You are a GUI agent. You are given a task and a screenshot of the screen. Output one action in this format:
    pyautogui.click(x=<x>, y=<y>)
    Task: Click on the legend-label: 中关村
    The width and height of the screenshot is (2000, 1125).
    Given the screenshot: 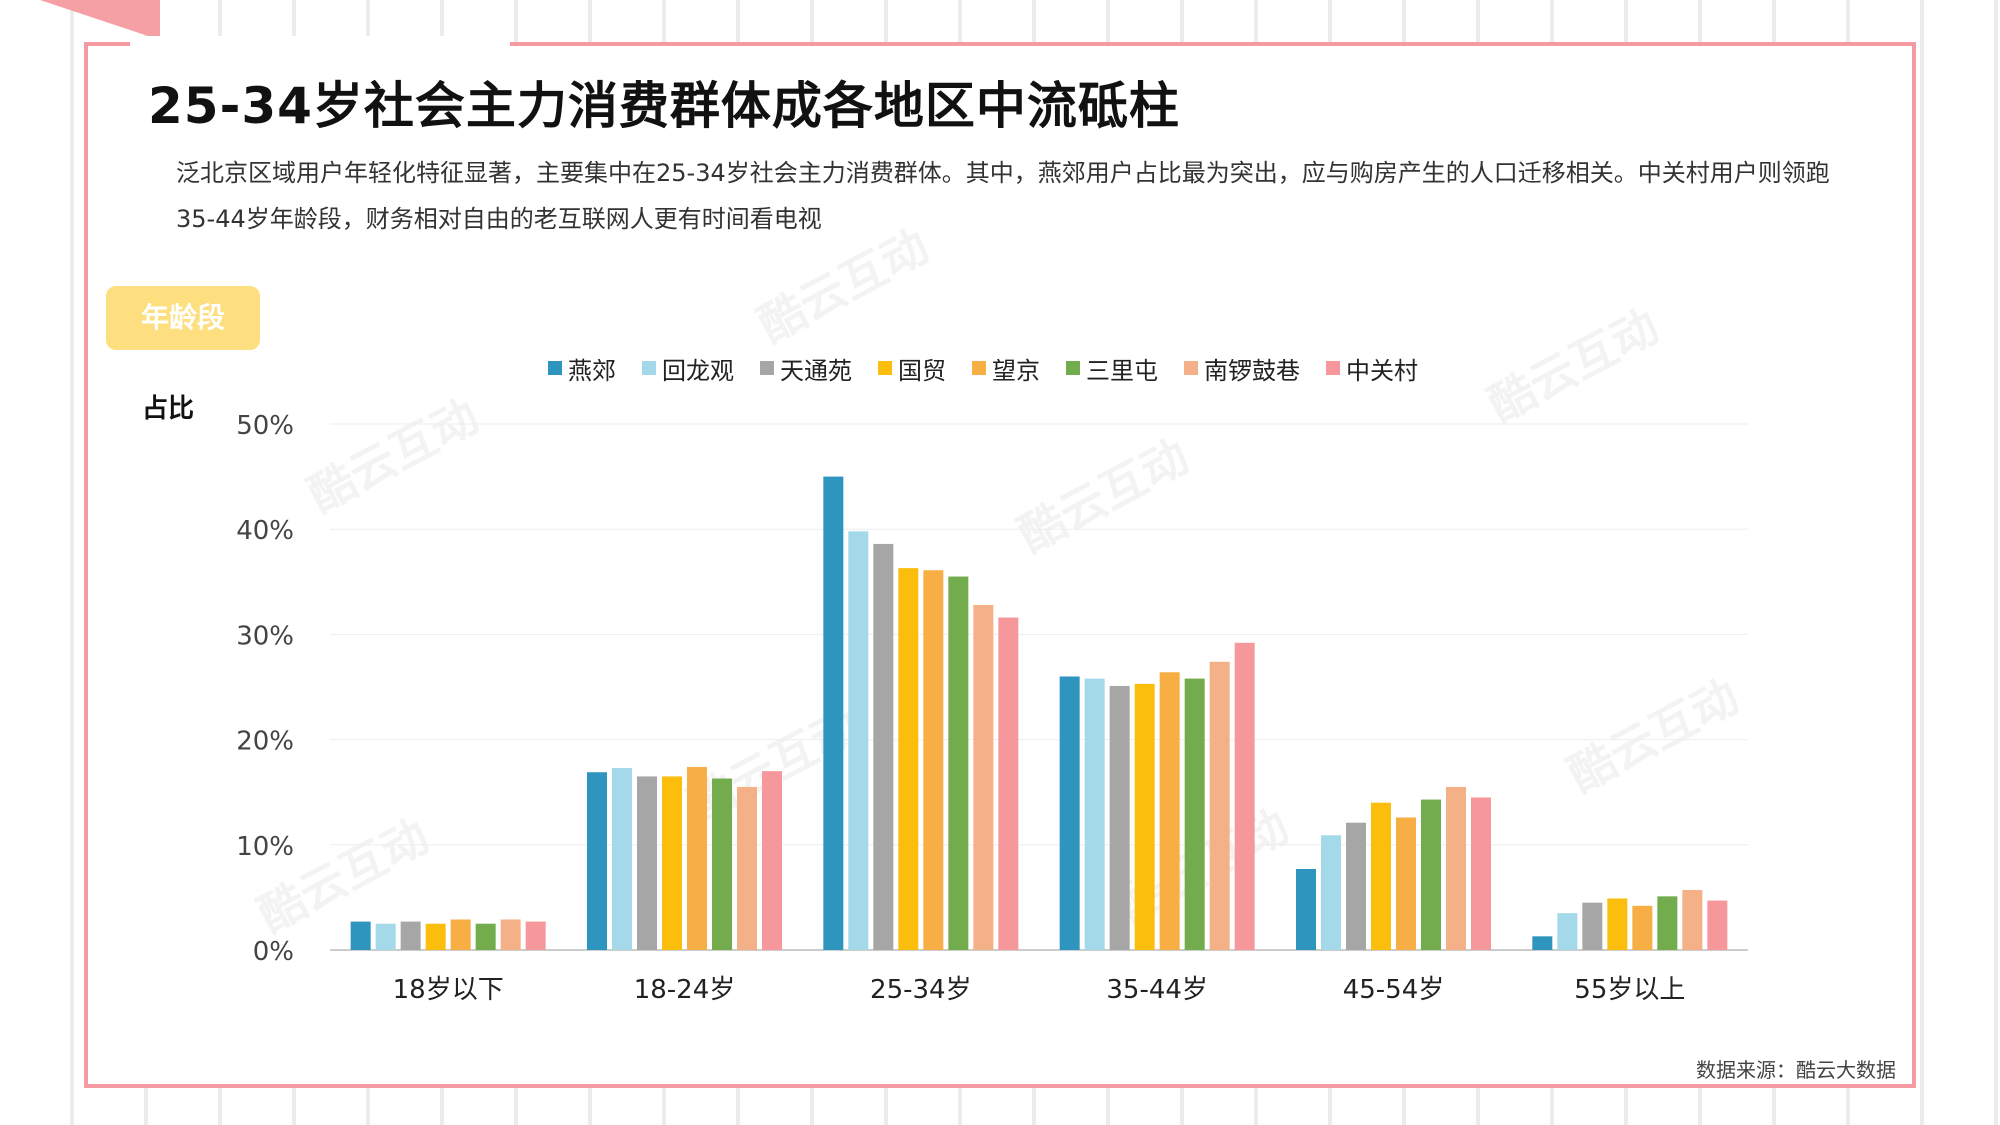 What is the action you would take?
    pyautogui.click(x=1382, y=370)
    